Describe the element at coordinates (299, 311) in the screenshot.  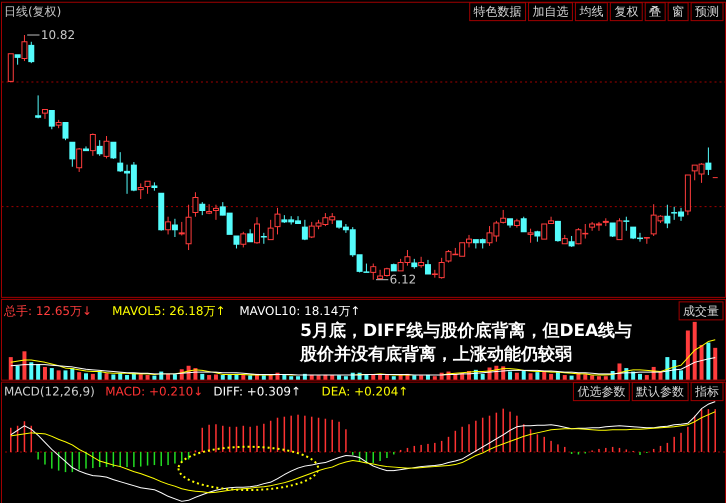
I see `text: MAVOL10: 18.14万↑` at that location.